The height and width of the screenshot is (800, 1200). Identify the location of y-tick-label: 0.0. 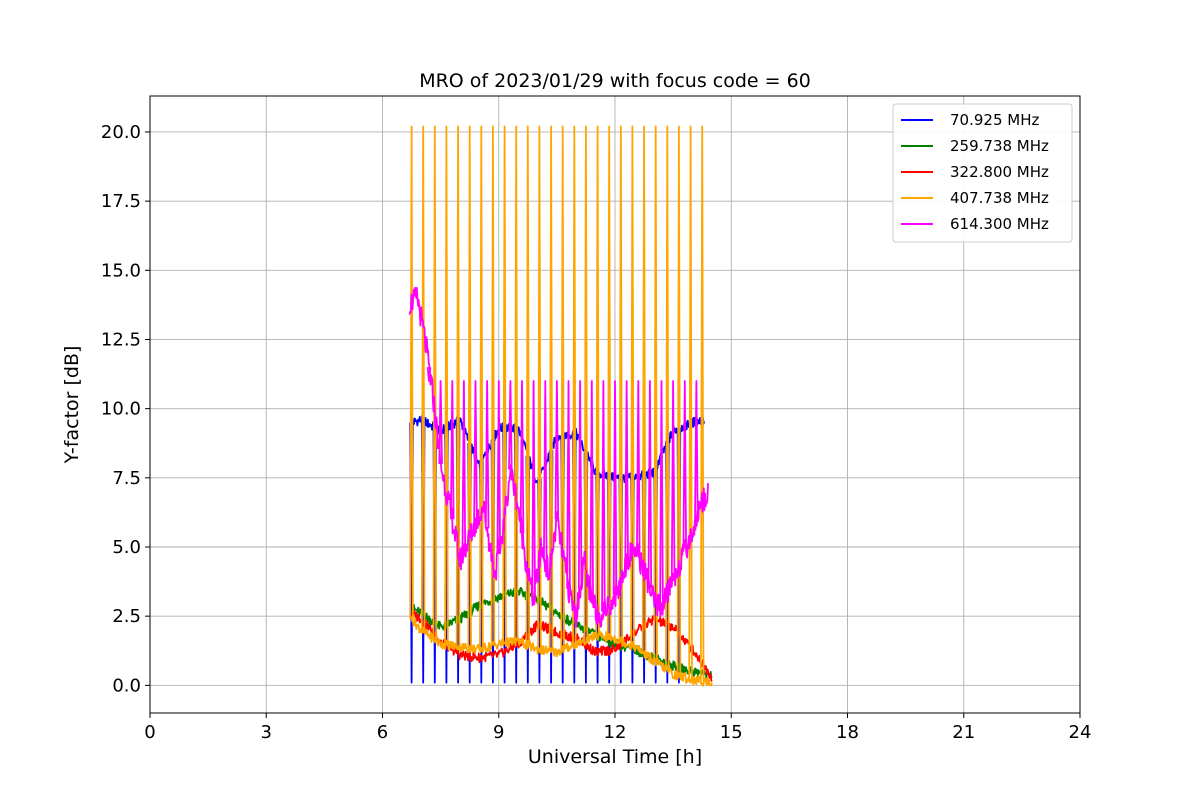
(126, 685).